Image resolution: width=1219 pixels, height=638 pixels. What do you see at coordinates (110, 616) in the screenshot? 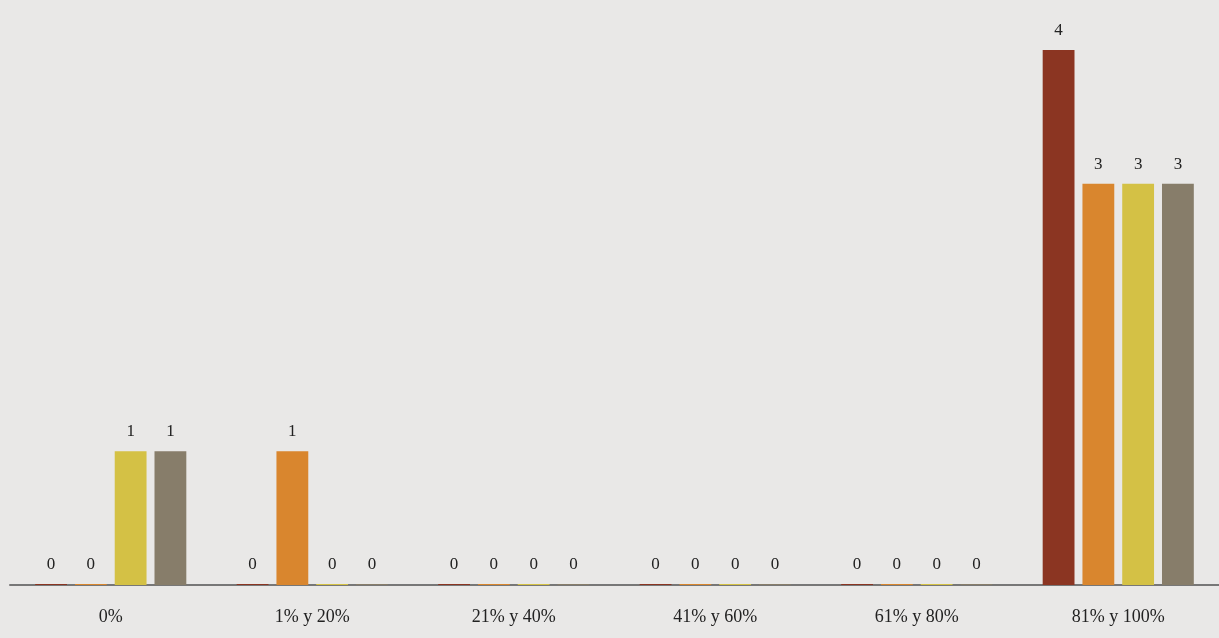
I see `x-tick-label: 0%` at bounding box center [110, 616].